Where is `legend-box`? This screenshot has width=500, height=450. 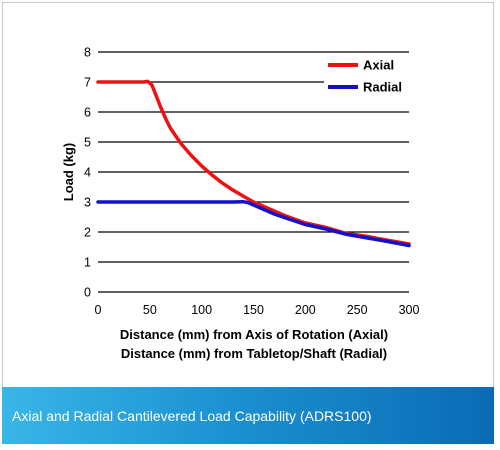 legend-box is located at coordinates (367, 76).